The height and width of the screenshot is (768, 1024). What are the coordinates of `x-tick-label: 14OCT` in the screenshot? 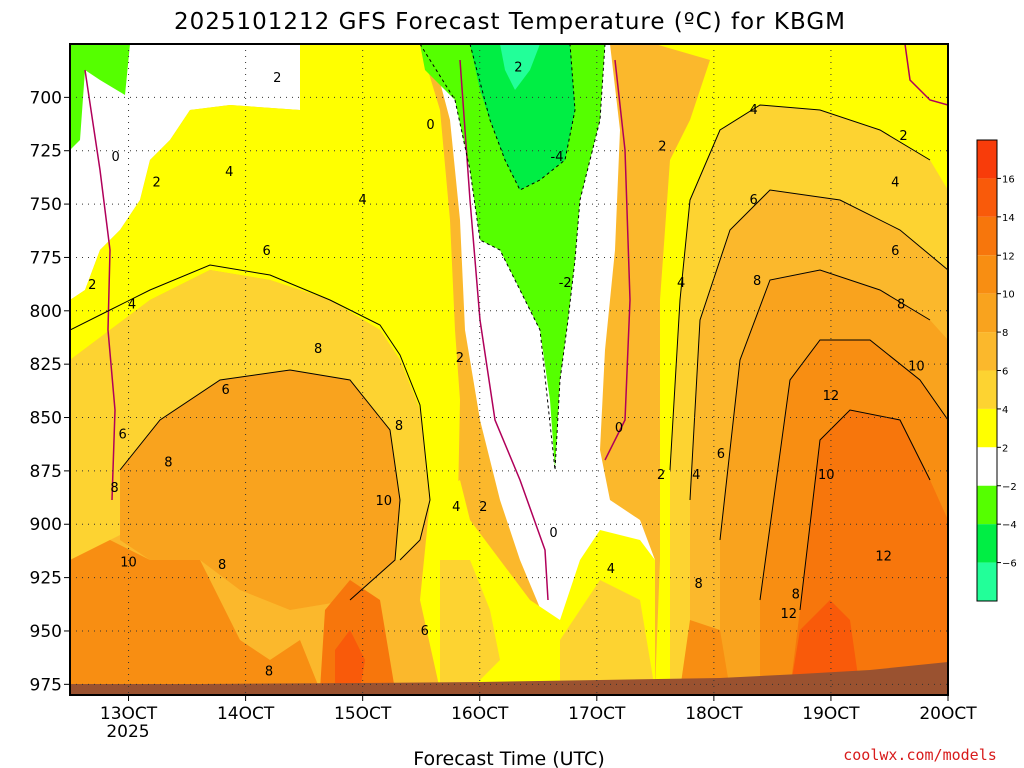 It's located at (246, 714).